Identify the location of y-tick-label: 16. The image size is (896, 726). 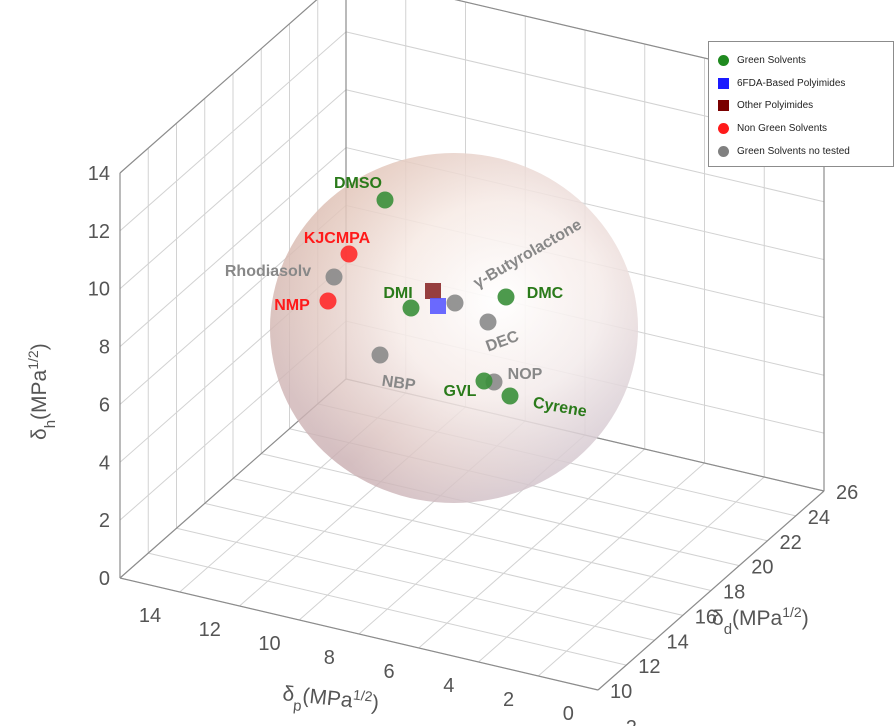
(706, 617).